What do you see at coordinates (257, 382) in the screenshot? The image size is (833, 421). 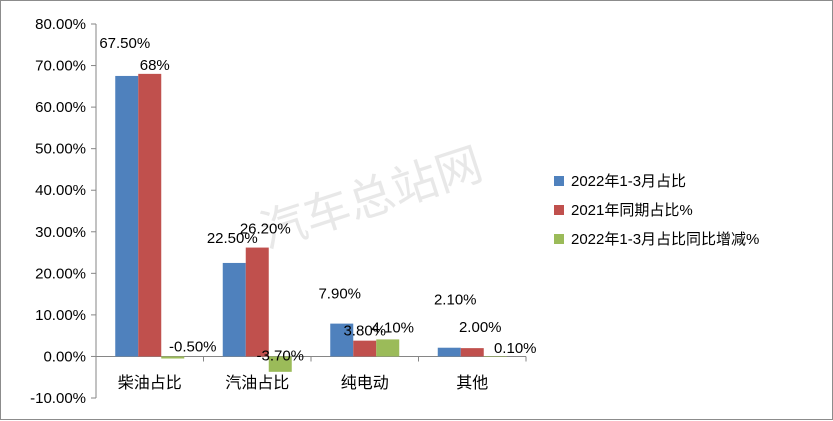 I see `category-label: 汽油占比` at bounding box center [257, 382].